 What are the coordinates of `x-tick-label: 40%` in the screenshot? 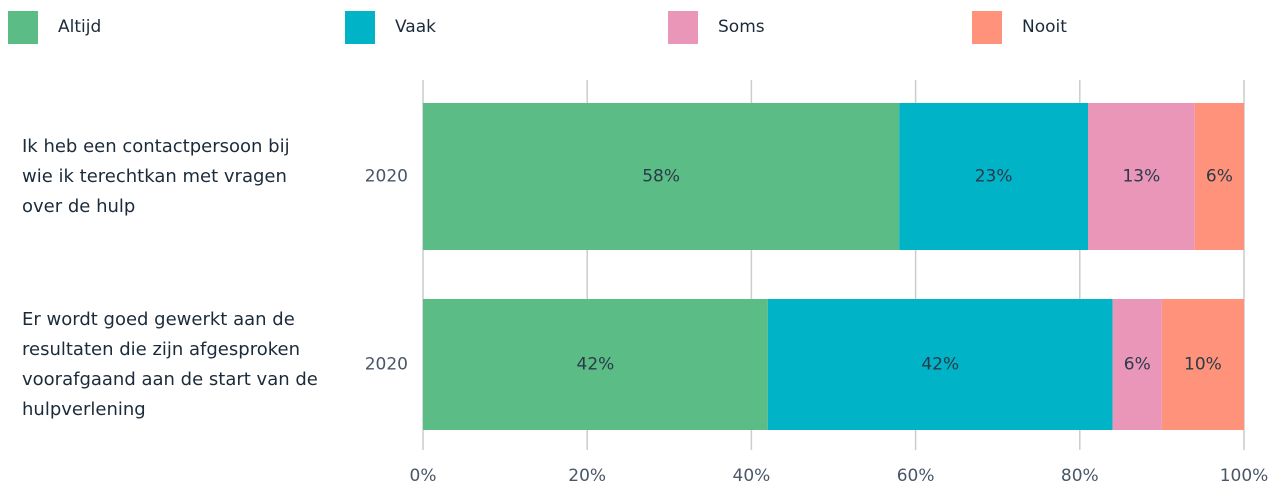 It's located at (752, 476).